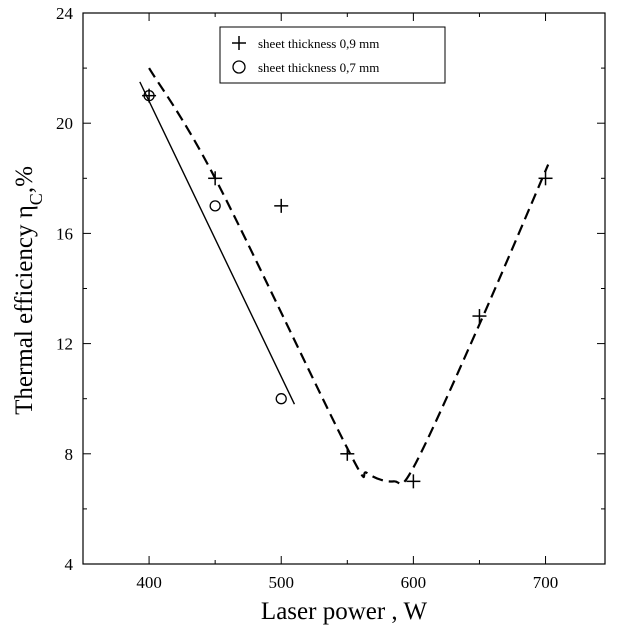  What do you see at coordinates (24, 179) in the screenshot?
I see `y-axis-title-suffix: ,%` at bounding box center [24, 179].